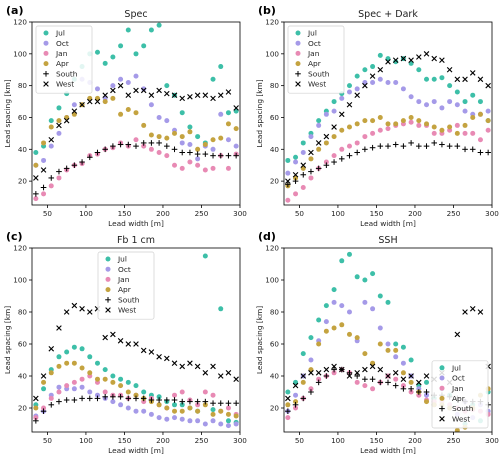 The height and width of the screenshot is (459, 500). What do you see at coordinates (129, 299) in the screenshot?
I see `panel-c-legend-south: South` at bounding box center [129, 299].